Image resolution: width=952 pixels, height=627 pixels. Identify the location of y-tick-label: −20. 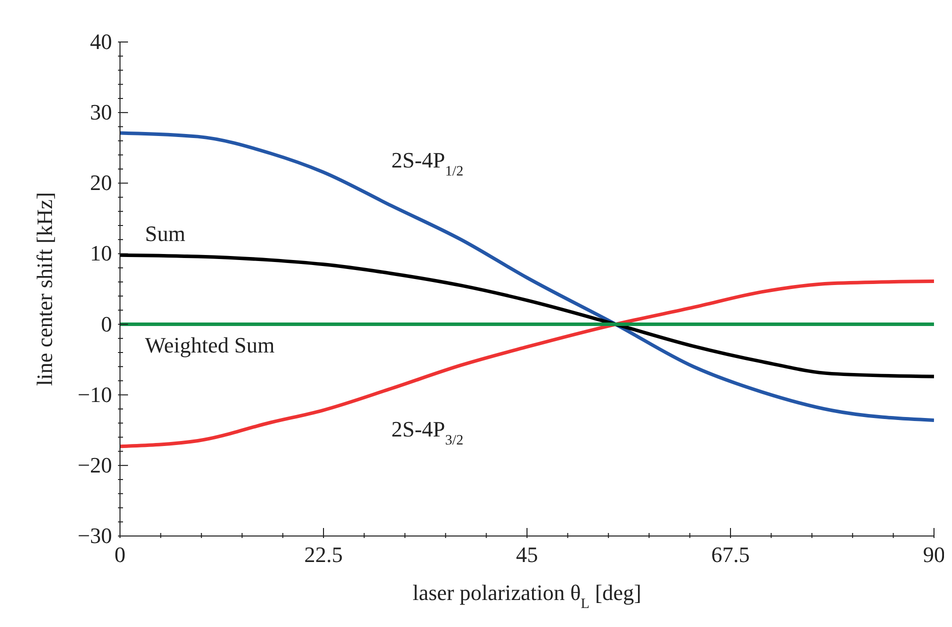
(95, 465).